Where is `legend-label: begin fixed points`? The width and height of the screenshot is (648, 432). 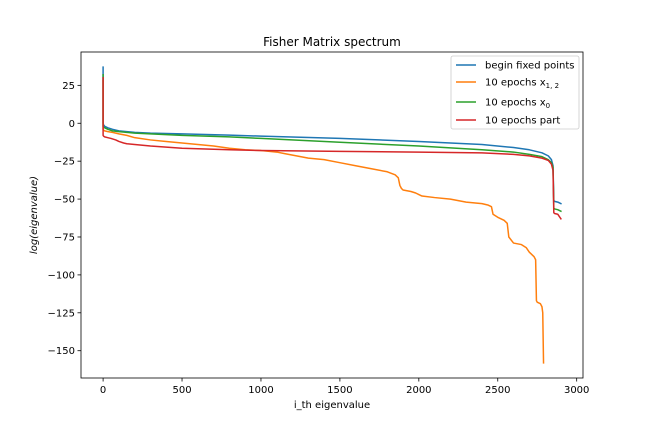 legend-label: begin fixed points is located at coordinates (529, 66).